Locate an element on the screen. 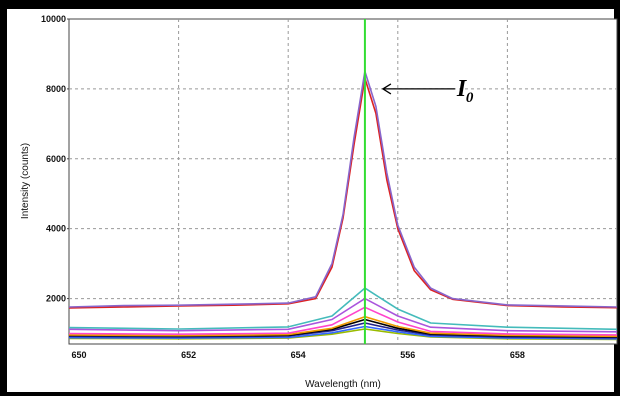 The width and height of the screenshot is (620, 396). x-axis-label: Wavelength (nm) is located at coordinates (343, 384).